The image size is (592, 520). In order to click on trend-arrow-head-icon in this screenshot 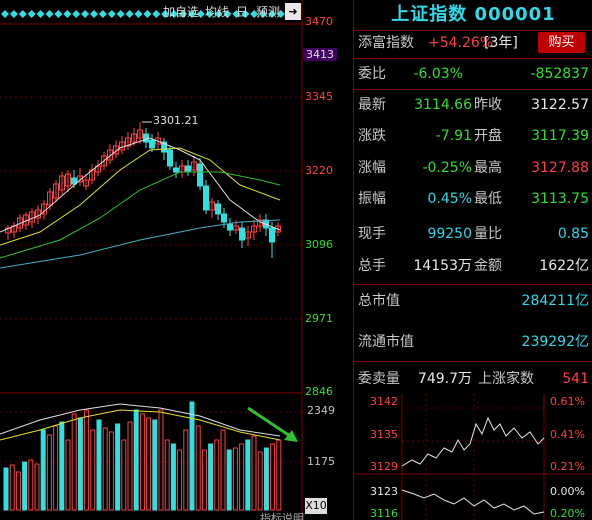, I will do `click(291, 436)`.